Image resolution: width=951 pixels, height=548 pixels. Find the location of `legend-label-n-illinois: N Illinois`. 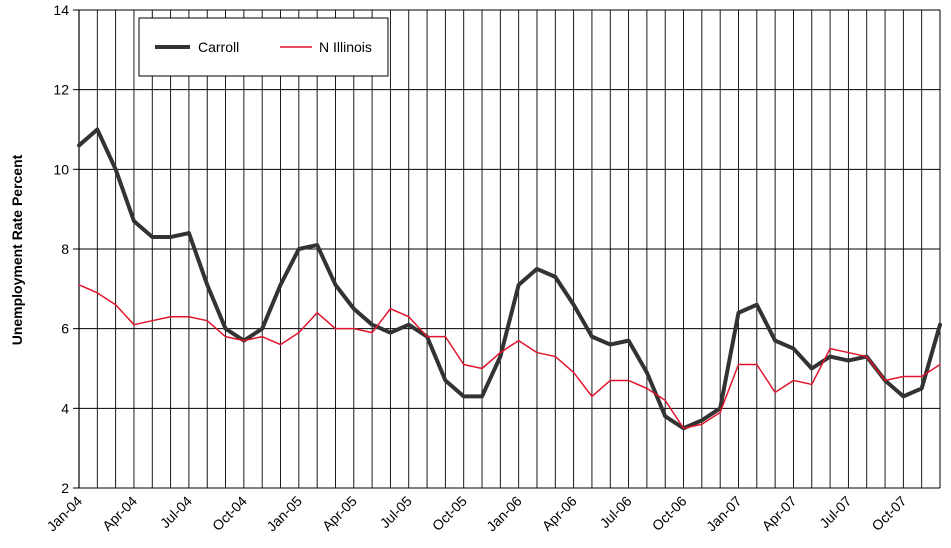

legend-label-n-illinois: N Illinois is located at coordinates (345, 47).